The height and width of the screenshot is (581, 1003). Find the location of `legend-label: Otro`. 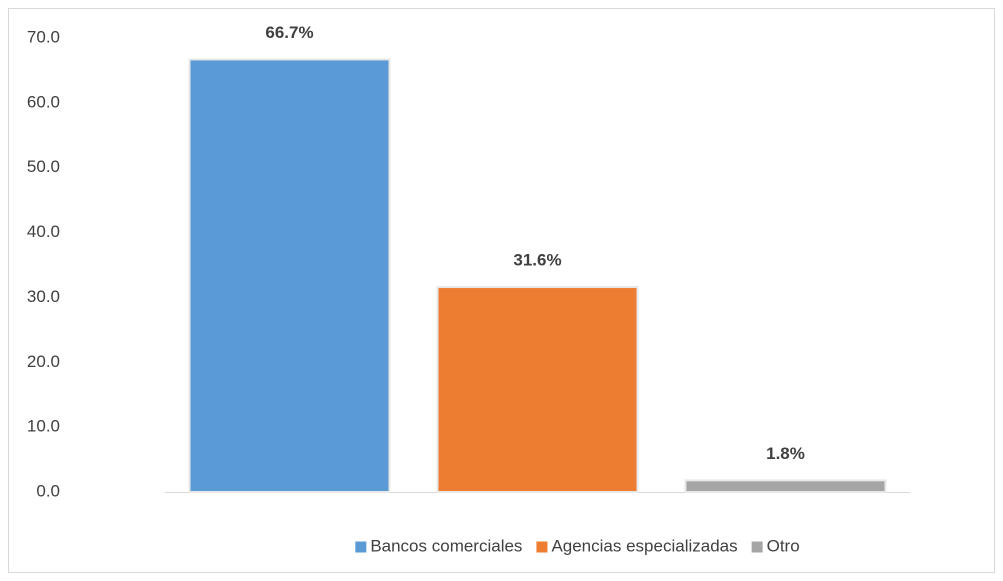

legend-label: Otro is located at coordinates (783, 545).